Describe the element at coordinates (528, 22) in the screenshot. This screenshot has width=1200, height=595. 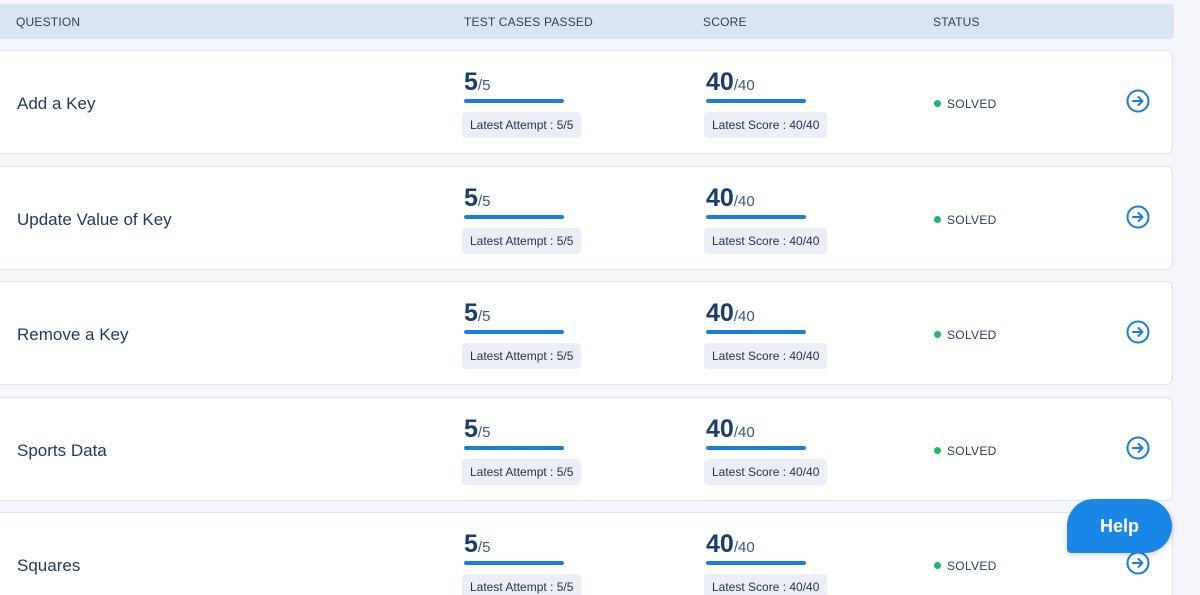
I see `header-test-cases-passed: TEST CASES PASSED` at that location.